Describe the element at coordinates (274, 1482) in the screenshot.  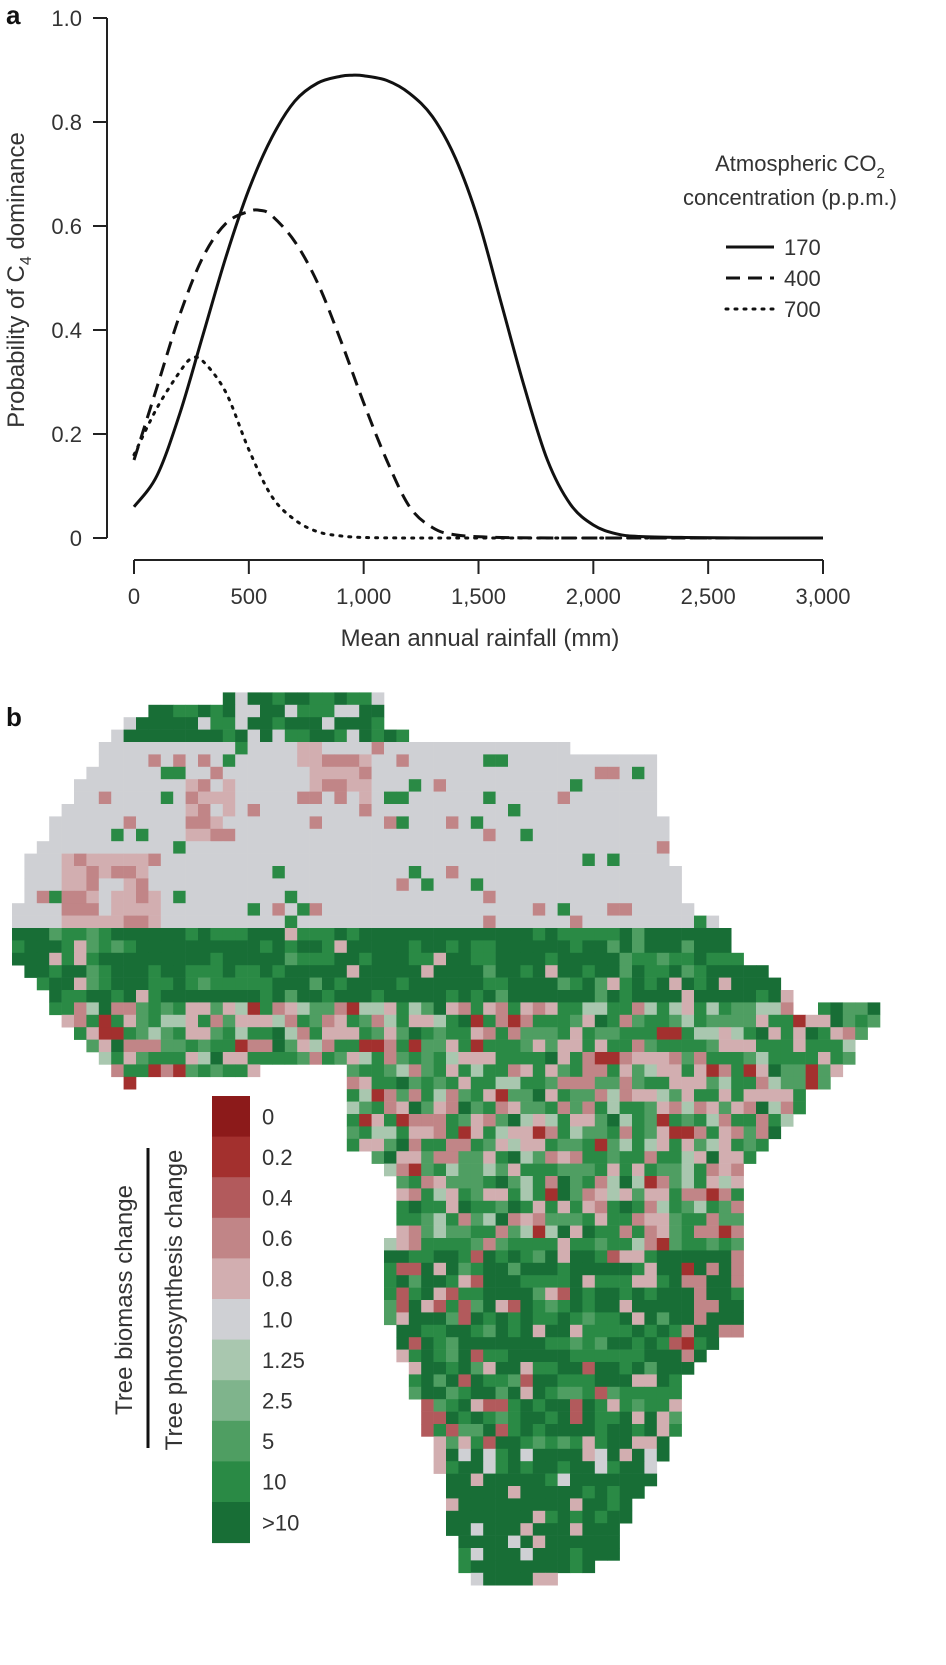
I see `colorbar-label: 10` at that location.